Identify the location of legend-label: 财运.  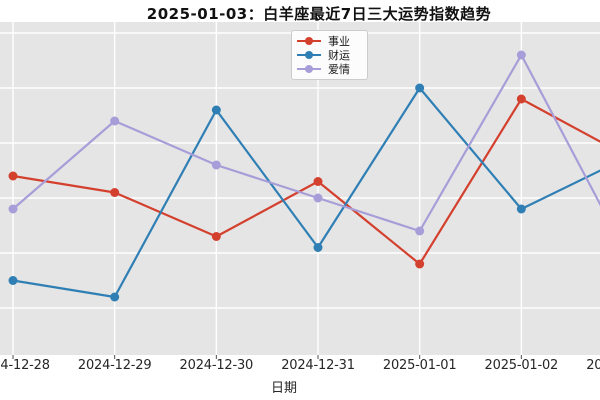
(339, 55).